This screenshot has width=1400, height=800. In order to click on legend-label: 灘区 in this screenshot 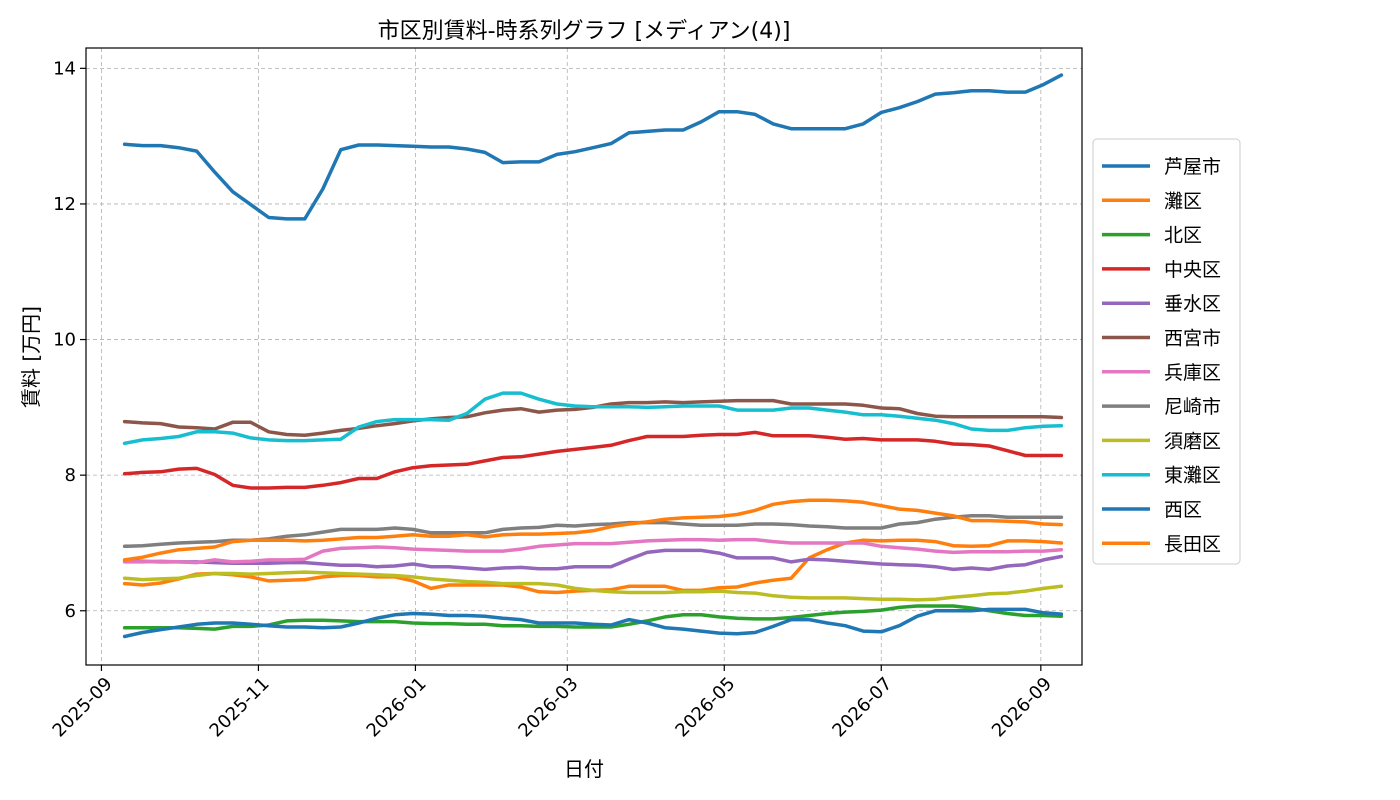, I will do `click(1183, 201)`.